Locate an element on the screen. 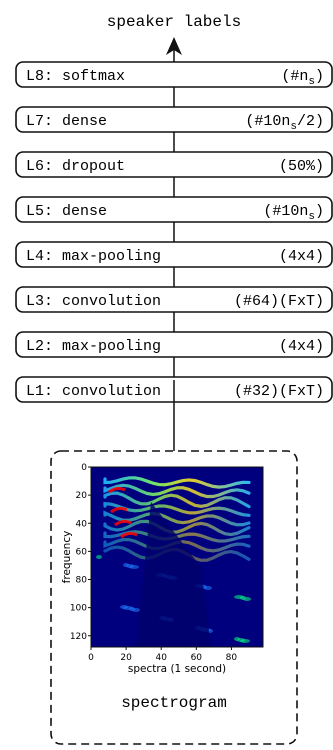 The height and width of the screenshot is (750, 333). y-tick-label: 80 is located at coordinates (82, 581).